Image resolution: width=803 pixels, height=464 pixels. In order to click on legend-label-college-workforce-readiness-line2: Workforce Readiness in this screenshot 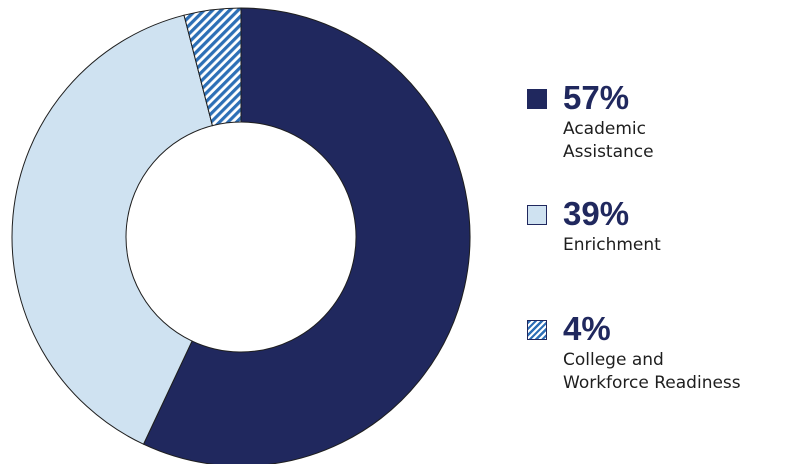, I will do `click(652, 383)`.